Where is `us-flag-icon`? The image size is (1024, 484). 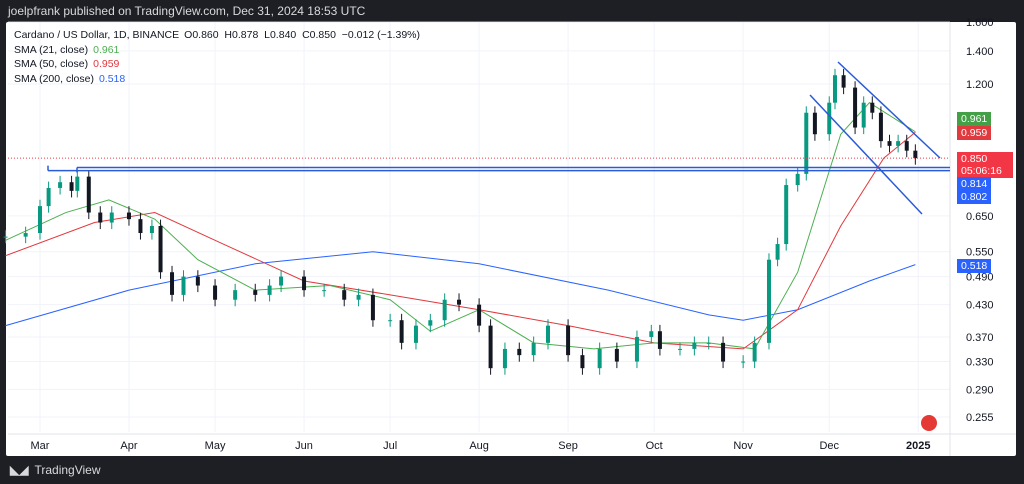
us-flag-icon is located at coordinates (929, 423).